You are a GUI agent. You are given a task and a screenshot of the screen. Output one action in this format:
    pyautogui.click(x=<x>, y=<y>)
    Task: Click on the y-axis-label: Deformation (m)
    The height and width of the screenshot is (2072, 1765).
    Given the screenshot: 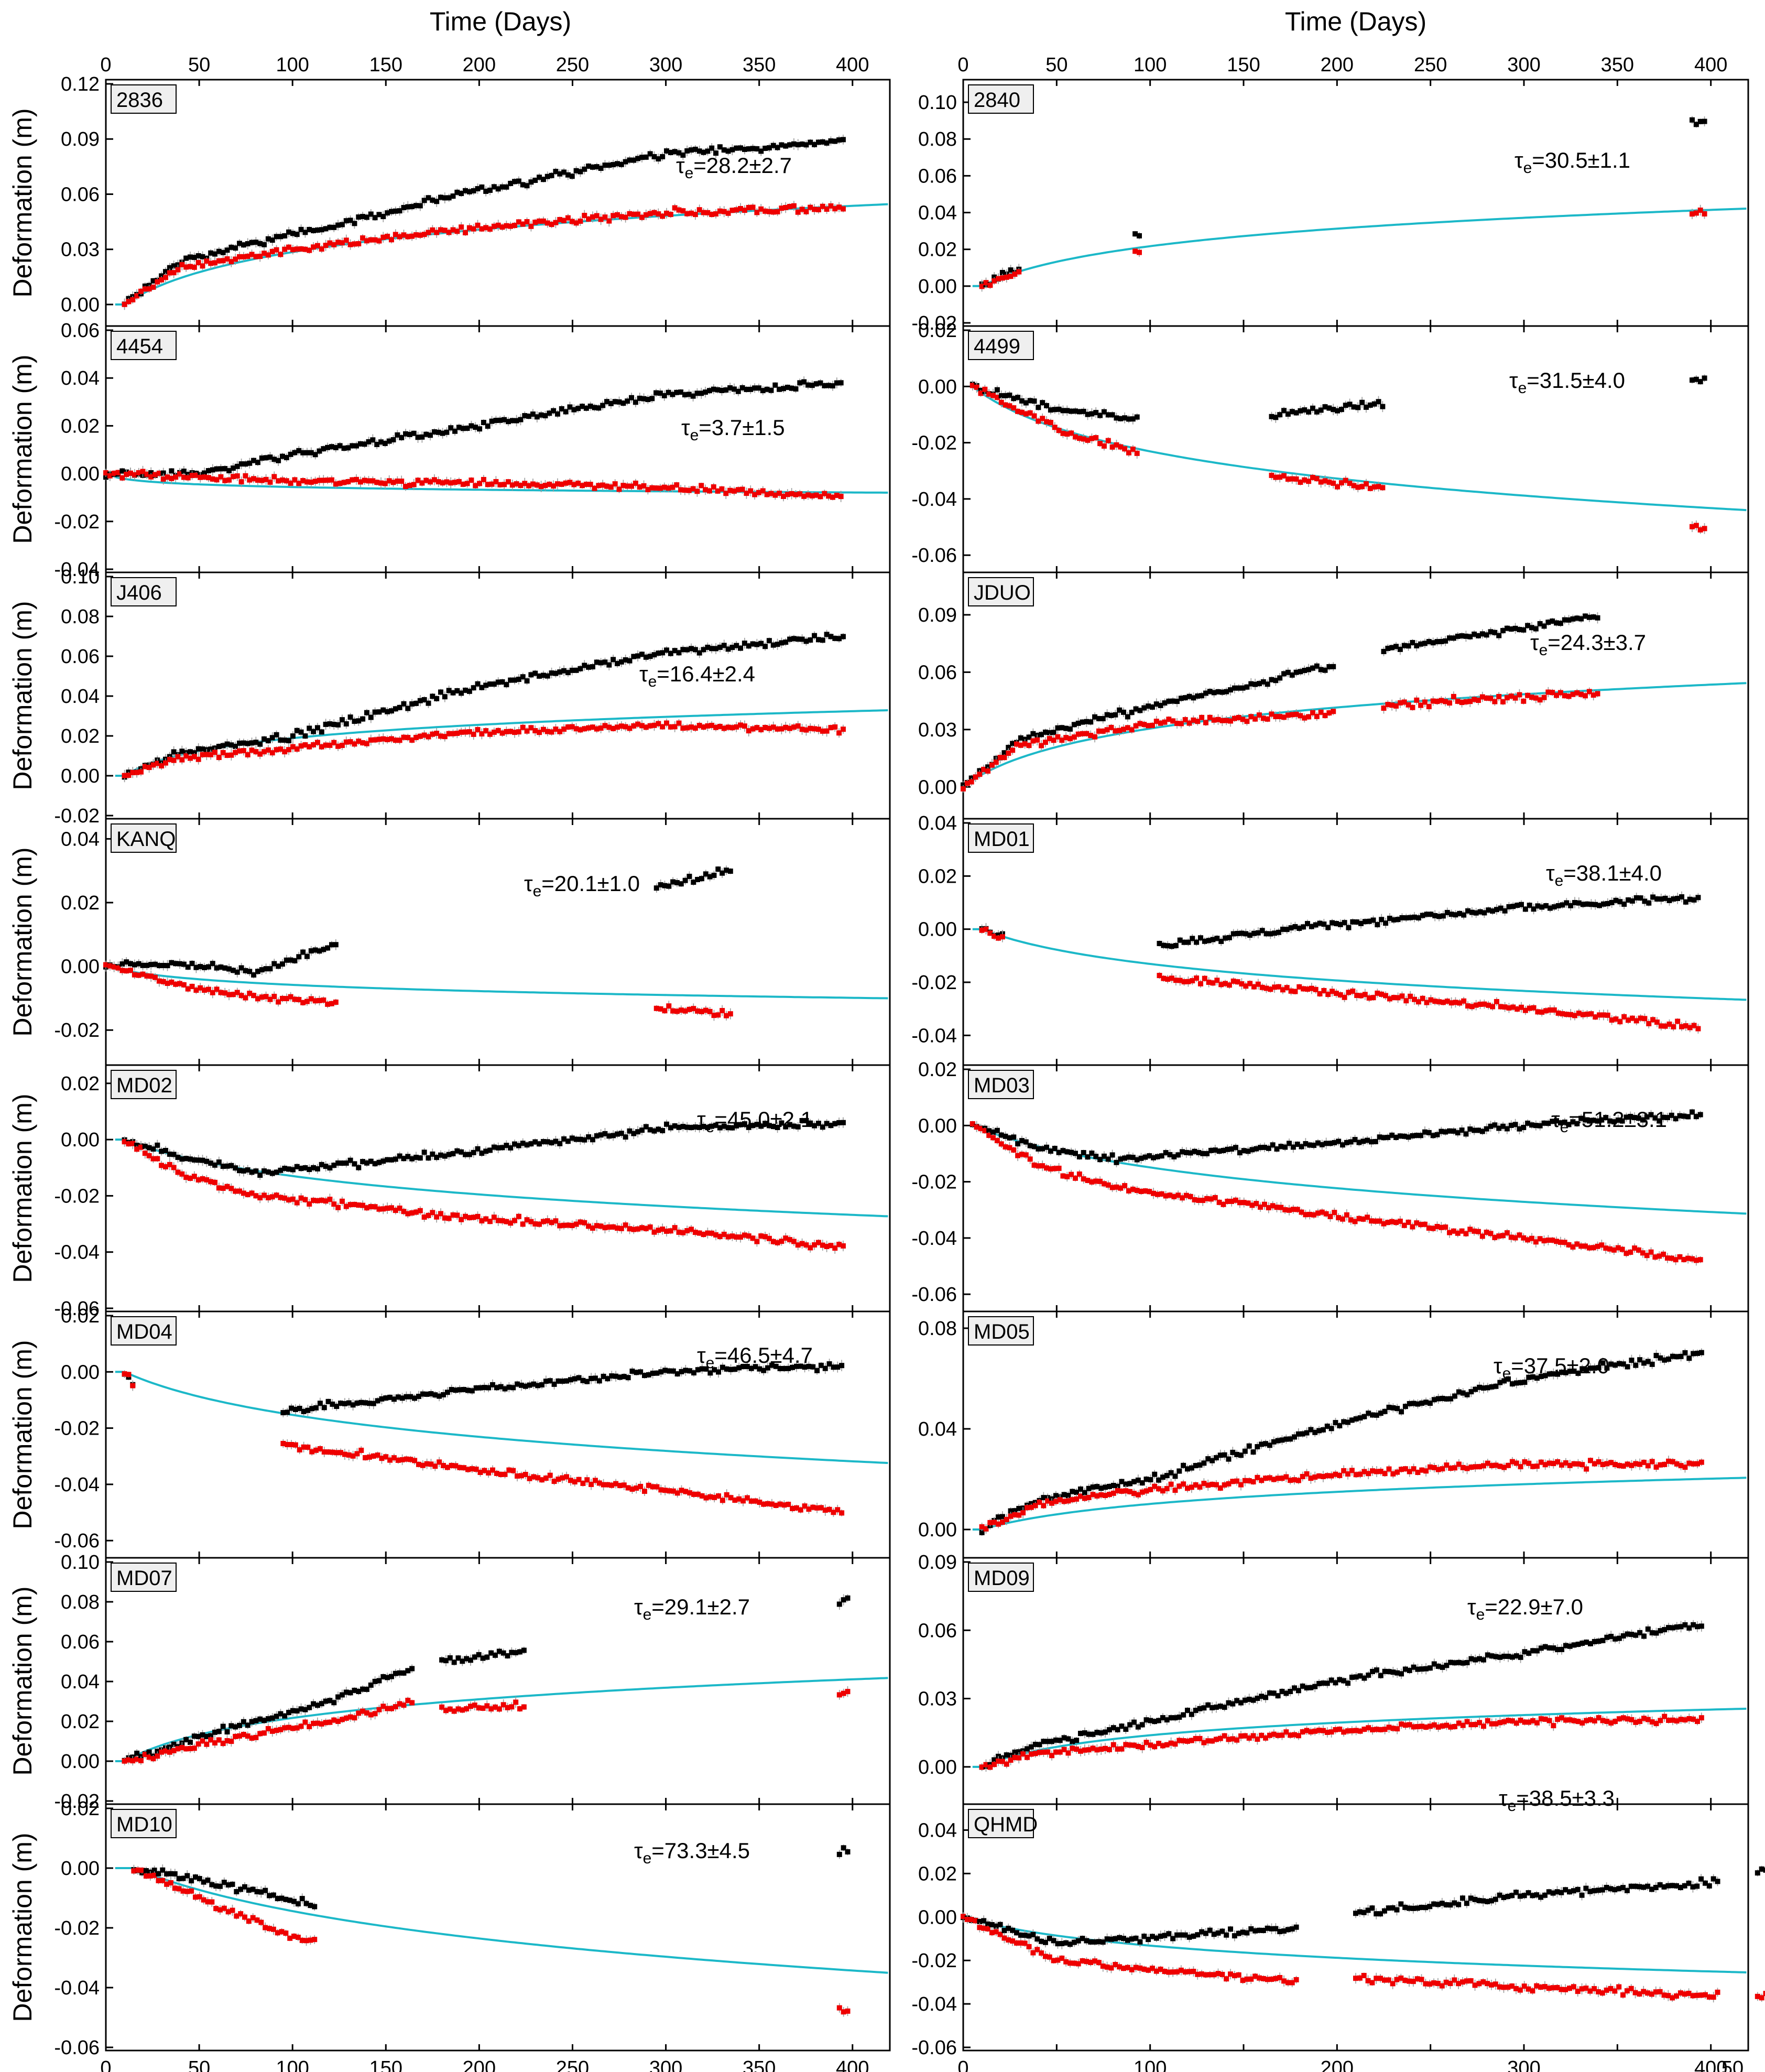 What is the action you would take?
    pyautogui.click(x=22, y=695)
    